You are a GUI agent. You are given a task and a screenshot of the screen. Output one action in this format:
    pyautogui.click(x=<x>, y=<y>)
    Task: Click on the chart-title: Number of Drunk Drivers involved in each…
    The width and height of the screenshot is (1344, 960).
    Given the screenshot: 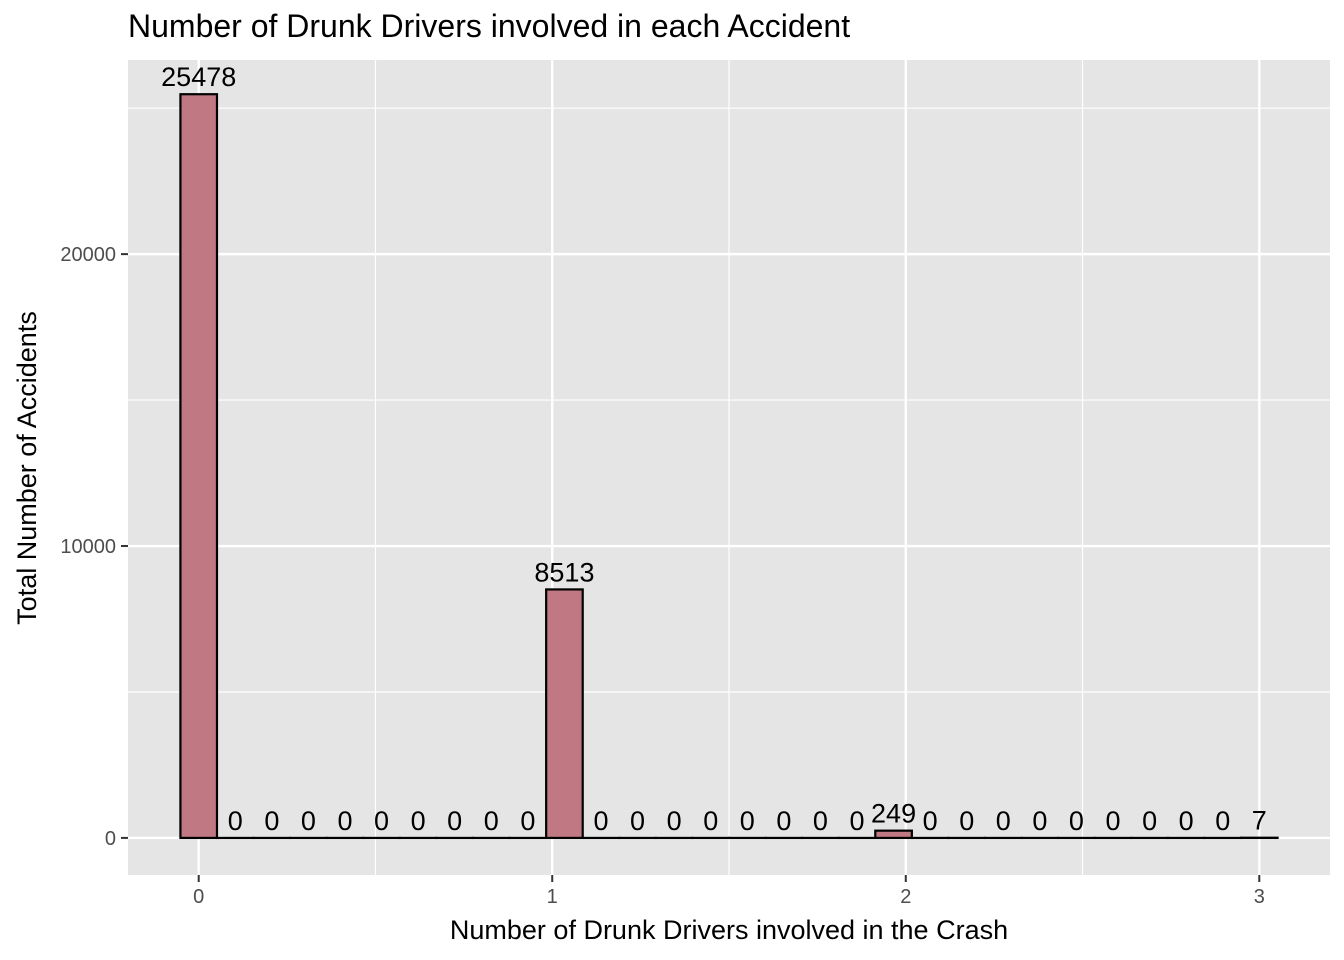 What is the action you would take?
    pyautogui.click(x=489, y=26)
    